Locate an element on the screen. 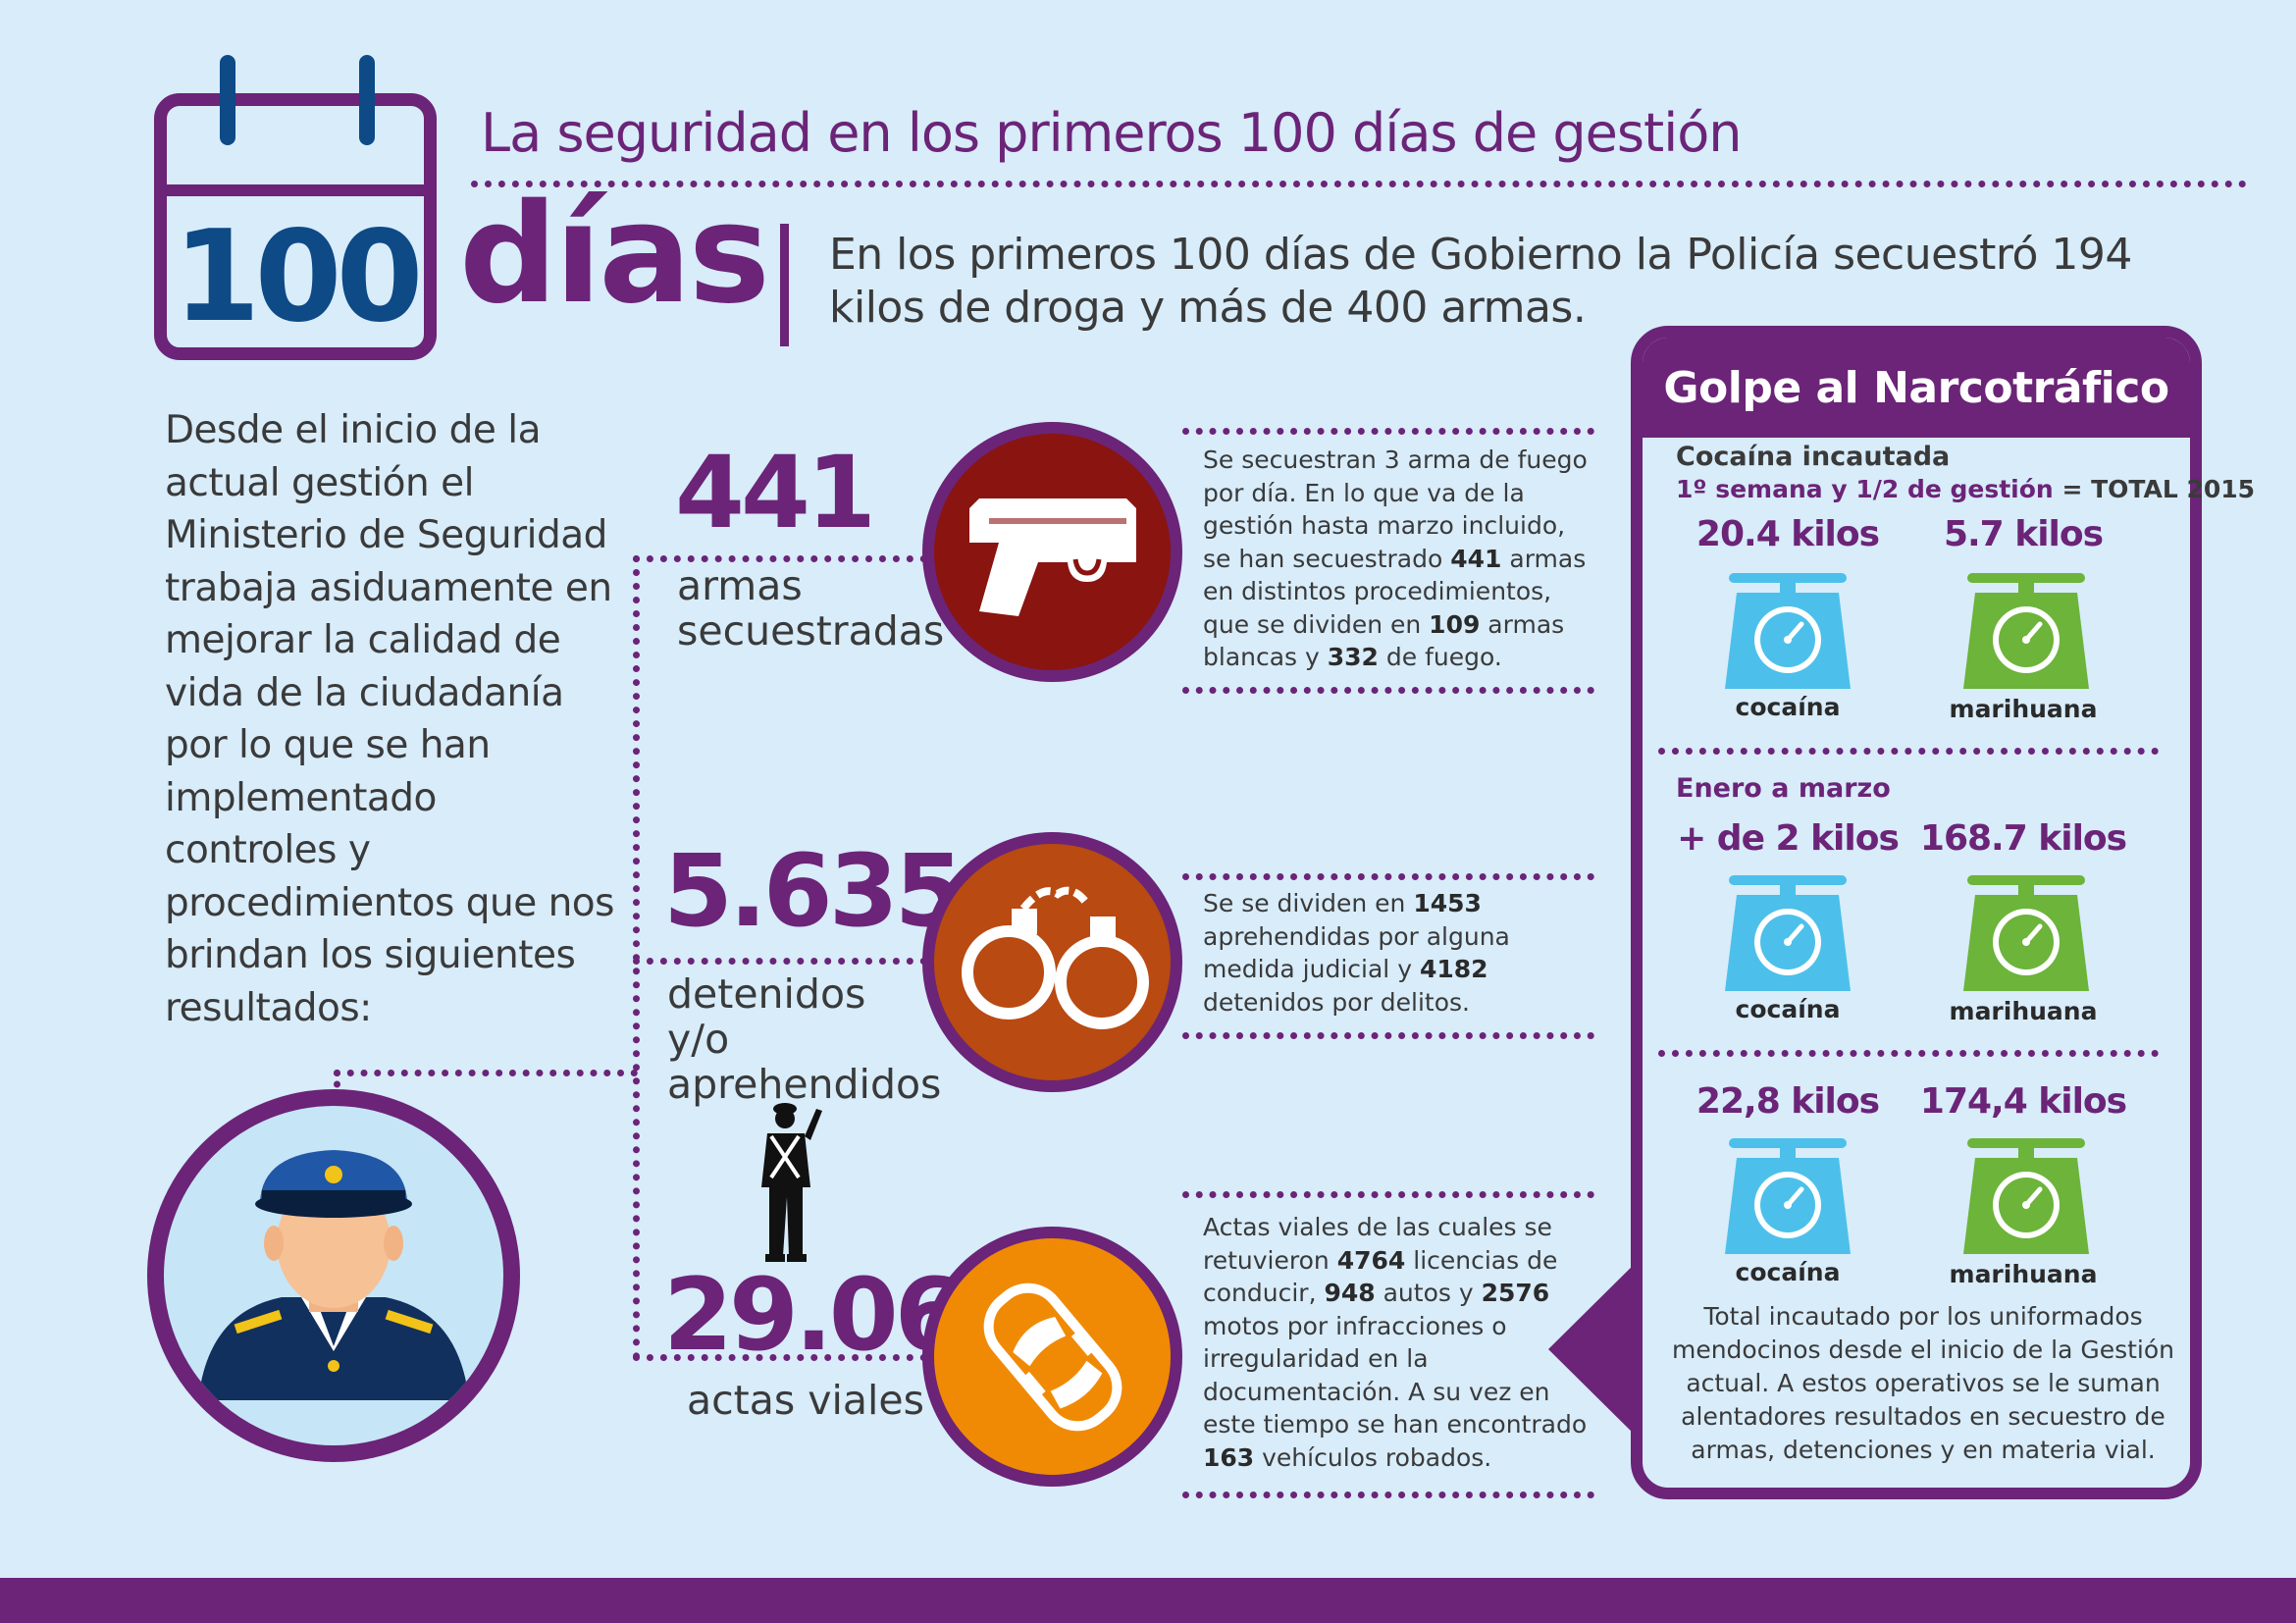 This screenshot has height=1623, width=2296. stat-detainees-number: 5.635 is located at coordinates (814, 891).